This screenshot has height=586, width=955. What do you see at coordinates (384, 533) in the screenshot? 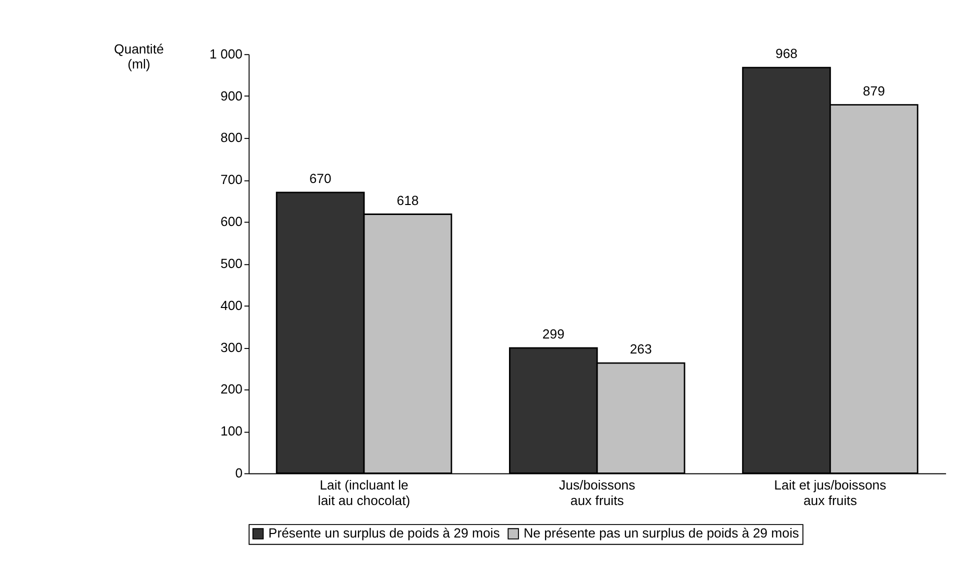
I see `legend-label: Présente un surplus de poids à 29 mois` at bounding box center [384, 533].